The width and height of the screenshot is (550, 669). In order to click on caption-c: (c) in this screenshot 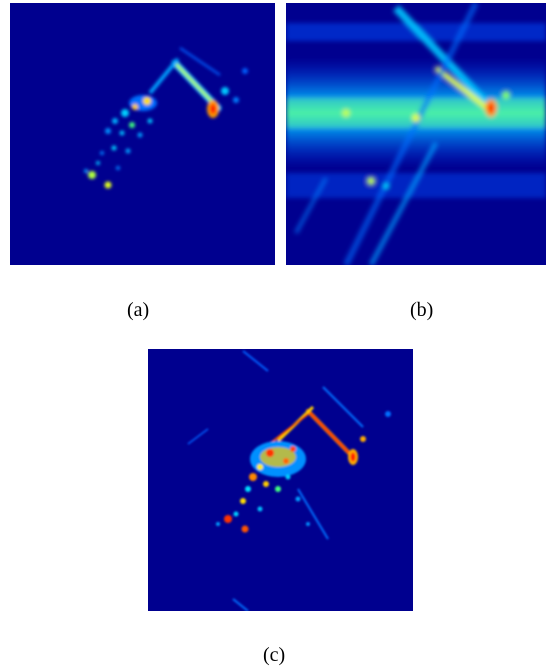, I will do `click(274, 655)`.